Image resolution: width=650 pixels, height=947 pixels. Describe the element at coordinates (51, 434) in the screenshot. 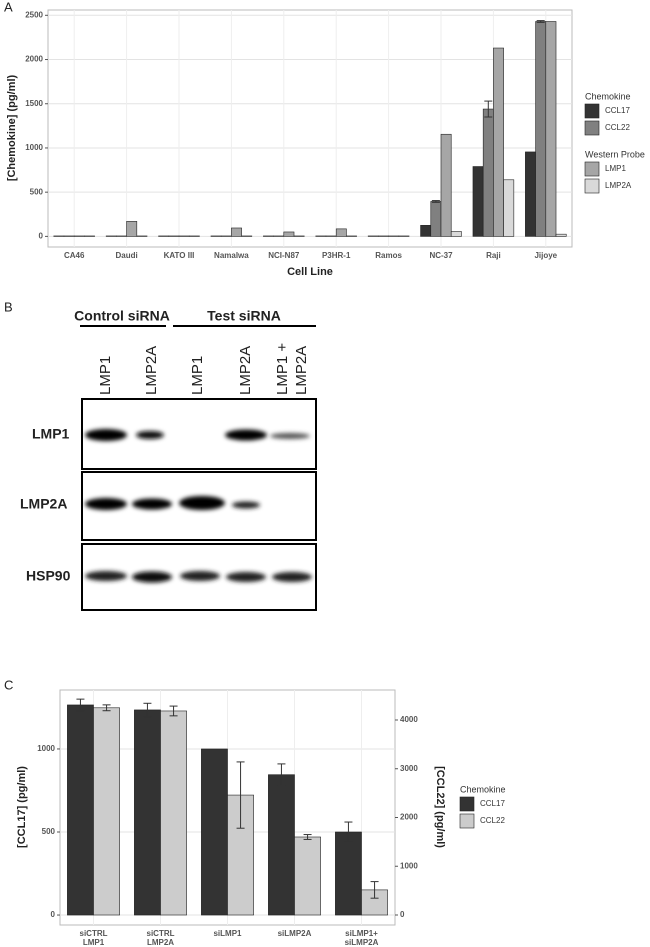

I see `row-label: LMP1` at that location.